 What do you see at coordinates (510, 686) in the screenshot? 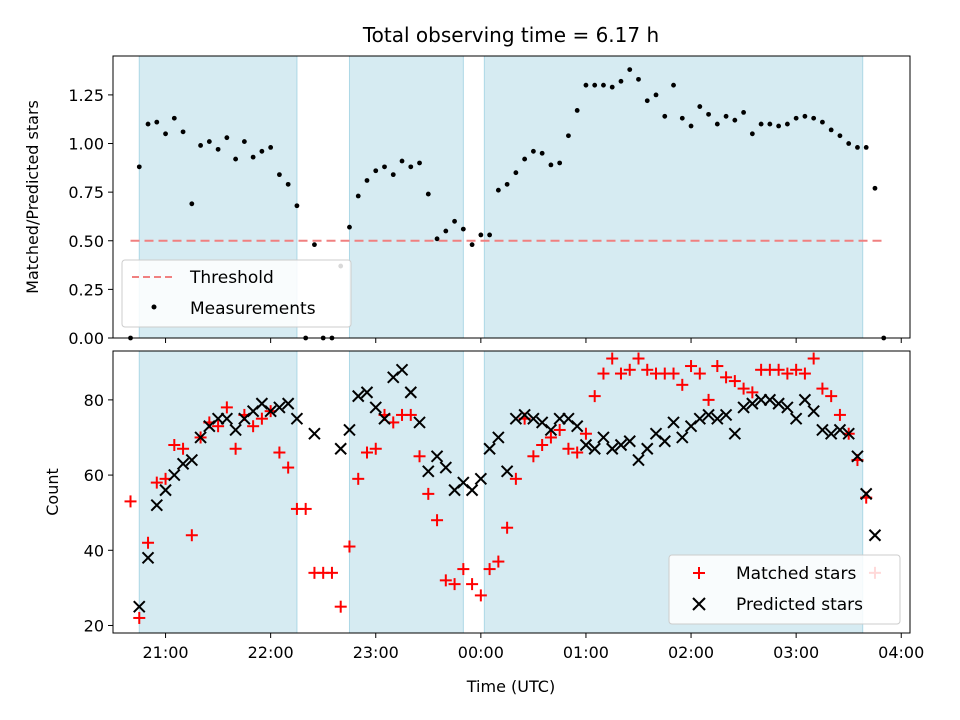
I see `x-axis-label: Time (UTC)` at bounding box center [510, 686].